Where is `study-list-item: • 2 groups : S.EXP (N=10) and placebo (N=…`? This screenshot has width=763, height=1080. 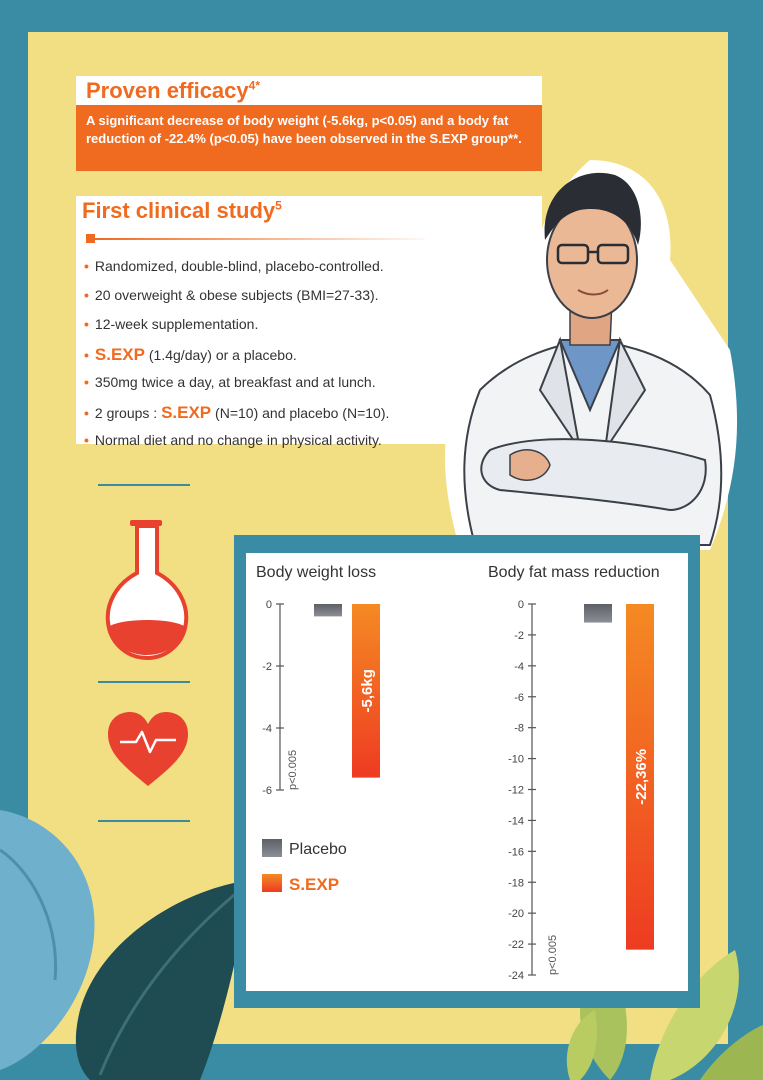 study-list-item: • 2 groups : S.EXP (N=10) and placebo (N=… is located at coordinates (236, 417).